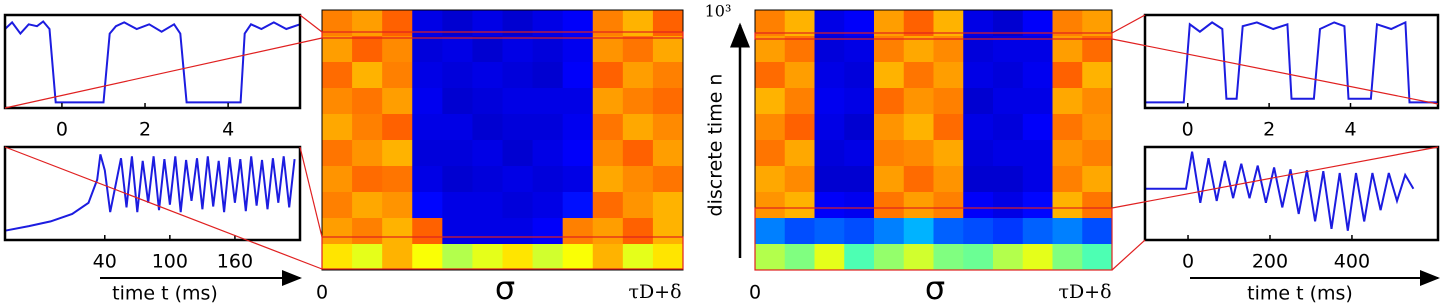  Describe the element at coordinates (1270, 262) in the screenshot. I see `x-tick-label: 200` at that location.